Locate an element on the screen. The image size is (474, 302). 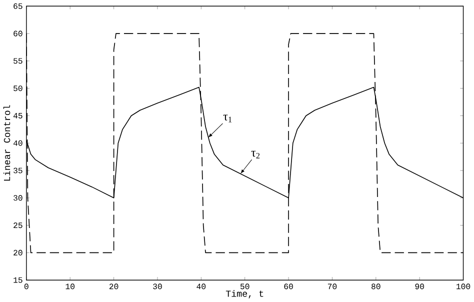
y-tick-label: 40 is located at coordinates (17, 143).